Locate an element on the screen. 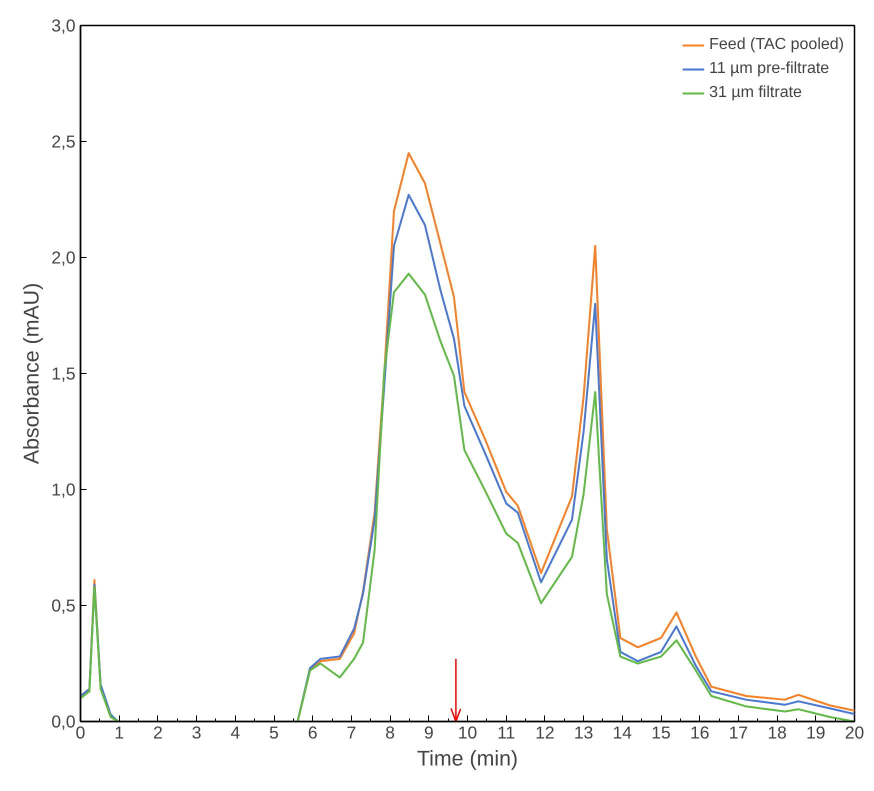 The height and width of the screenshot is (791, 874). x-tick-label: 12 is located at coordinates (545, 732).